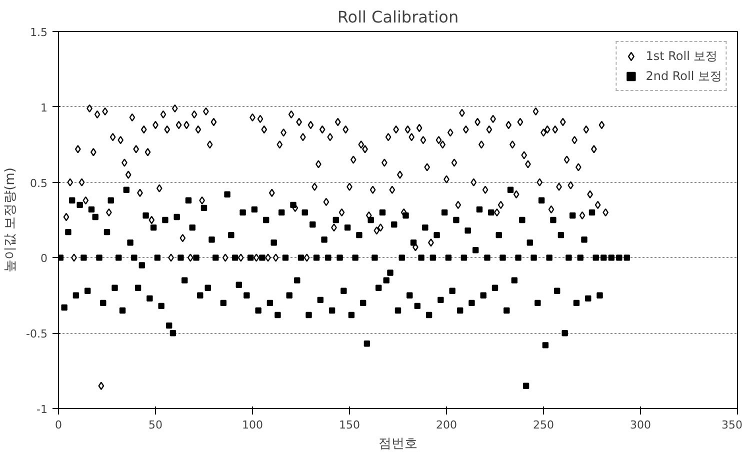 The width and height of the screenshot is (742, 454). Describe the element at coordinates (682, 56) in the screenshot. I see `legend-label: 1st Roll 보정` at that location.